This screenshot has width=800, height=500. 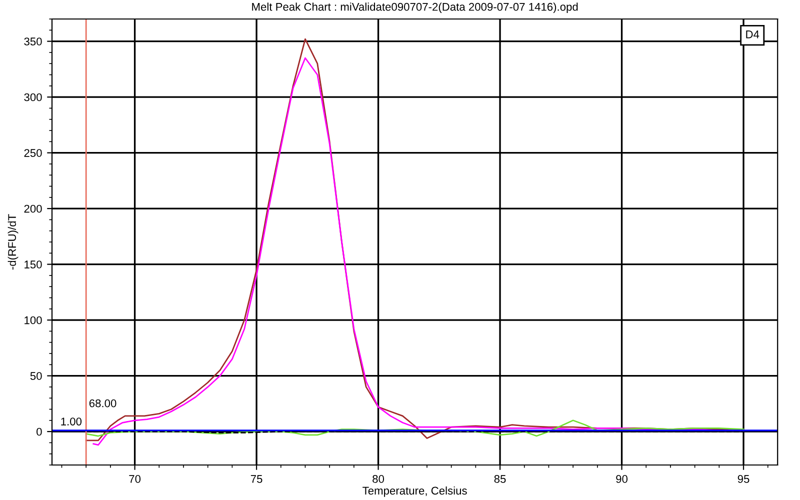 What do you see at coordinates (33, 153) in the screenshot?
I see `y-tick-label: 250` at bounding box center [33, 153].